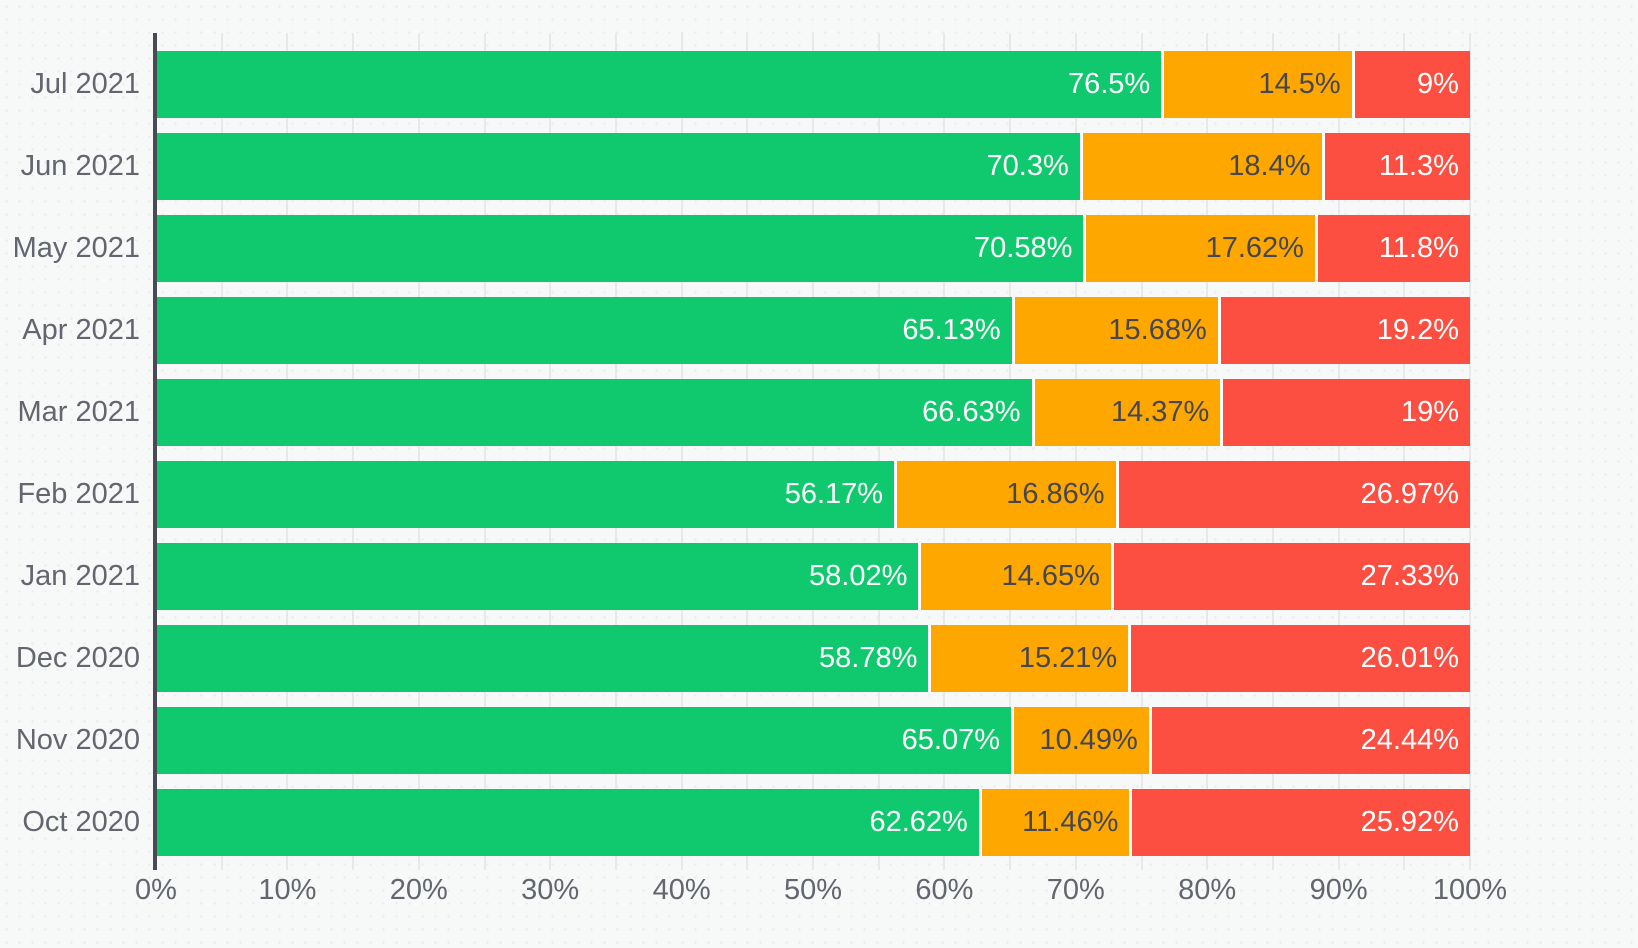 This screenshot has height=948, width=1638. Describe the element at coordinates (971, 411) in the screenshot. I see `segment-value-label: 66.63%` at that location.